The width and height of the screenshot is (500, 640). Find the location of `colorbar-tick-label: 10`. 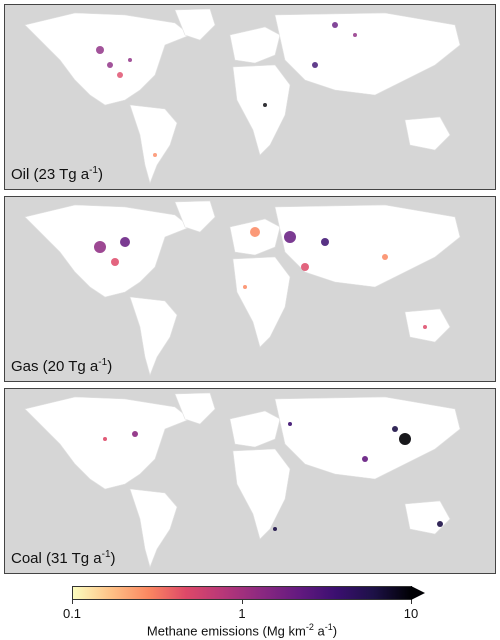

colorbar-tick-label: 10 is located at coordinates (411, 613).